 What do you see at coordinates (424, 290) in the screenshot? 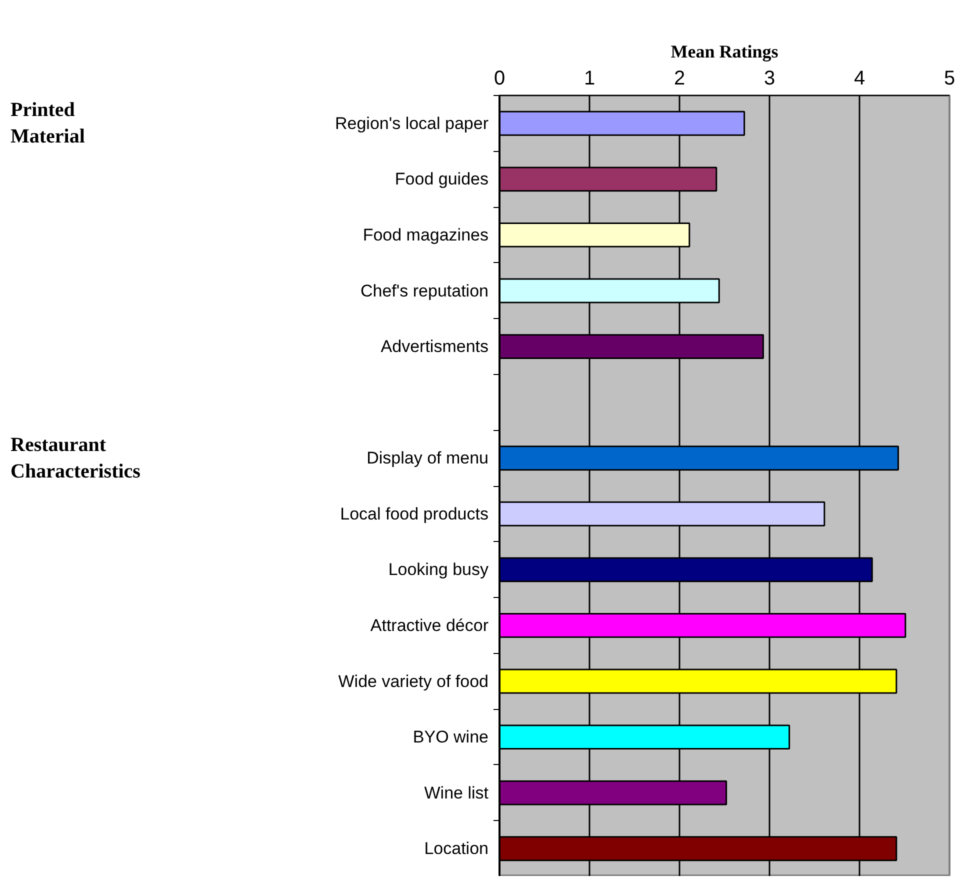
I see `y-tick-label: Chef's reputation` at bounding box center [424, 290].